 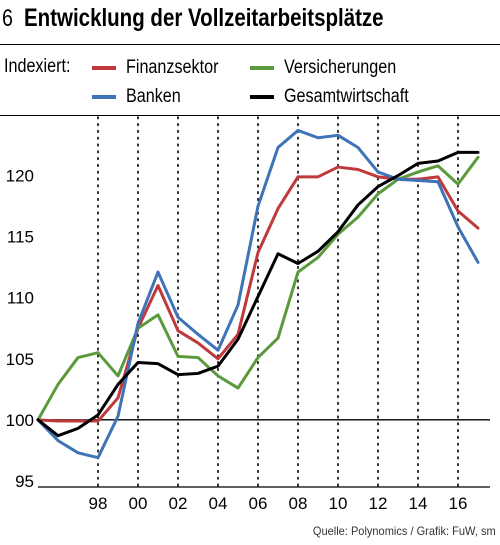 What do you see at coordinates (172, 67) in the screenshot?
I see `legend-text-finanzsektor: Finanzsektor` at bounding box center [172, 67].